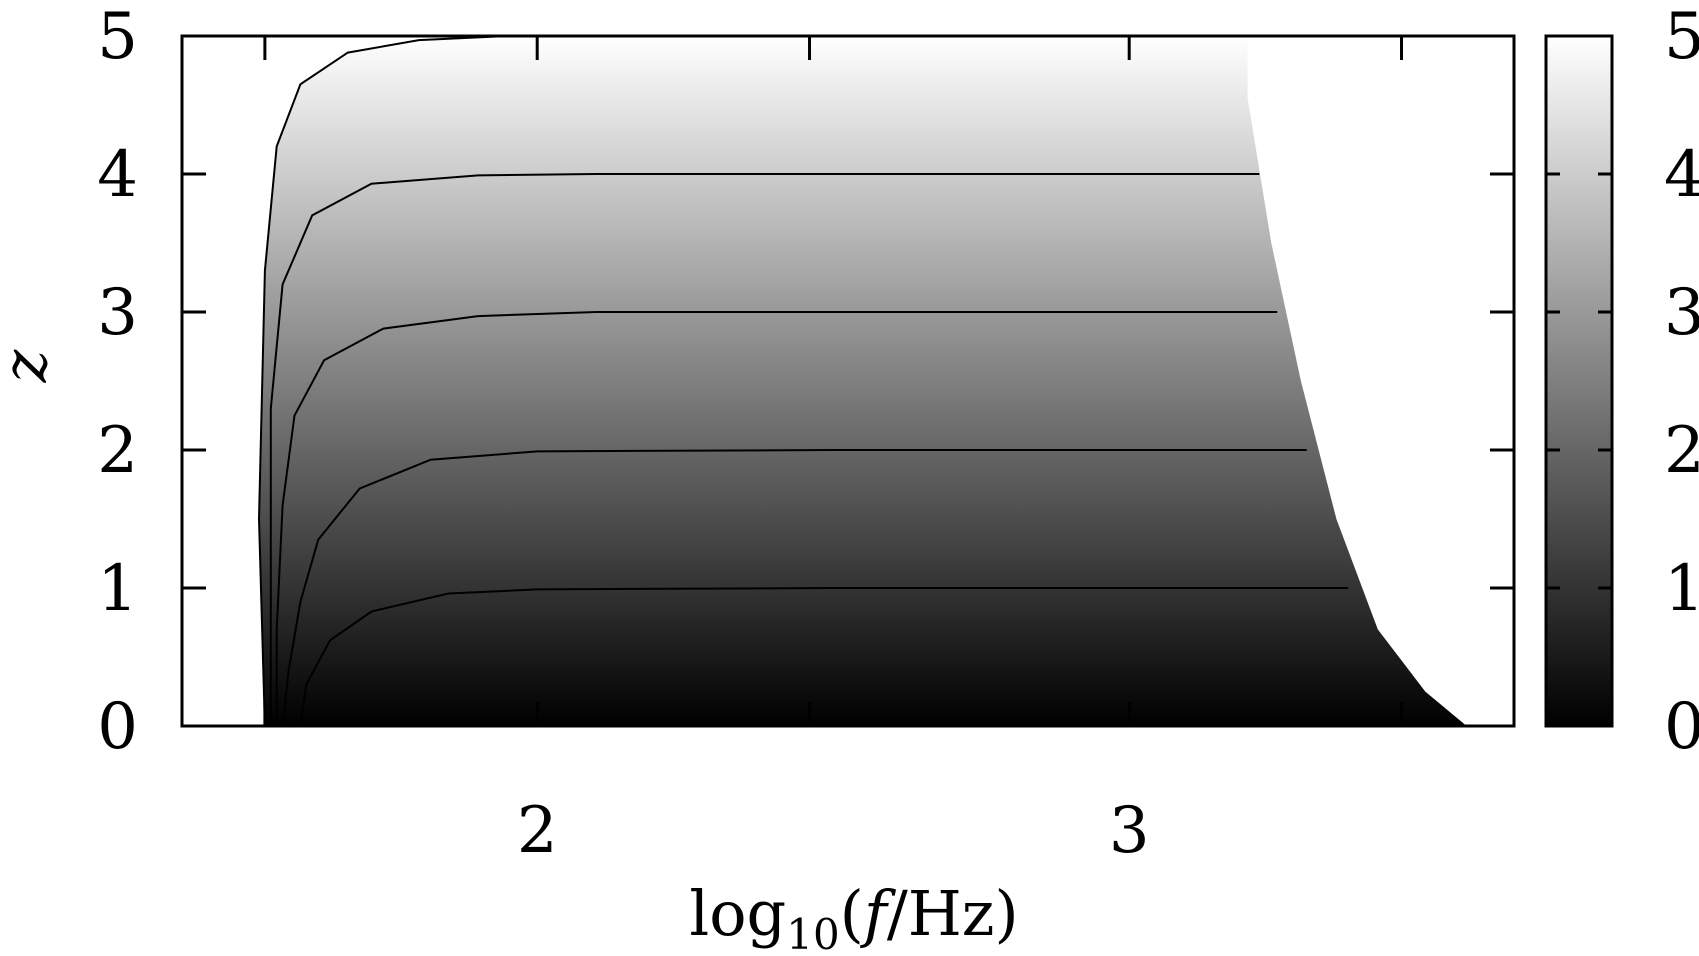 The image size is (1699, 956). I want to click on y-tick-label: 0, so click(117, 727).